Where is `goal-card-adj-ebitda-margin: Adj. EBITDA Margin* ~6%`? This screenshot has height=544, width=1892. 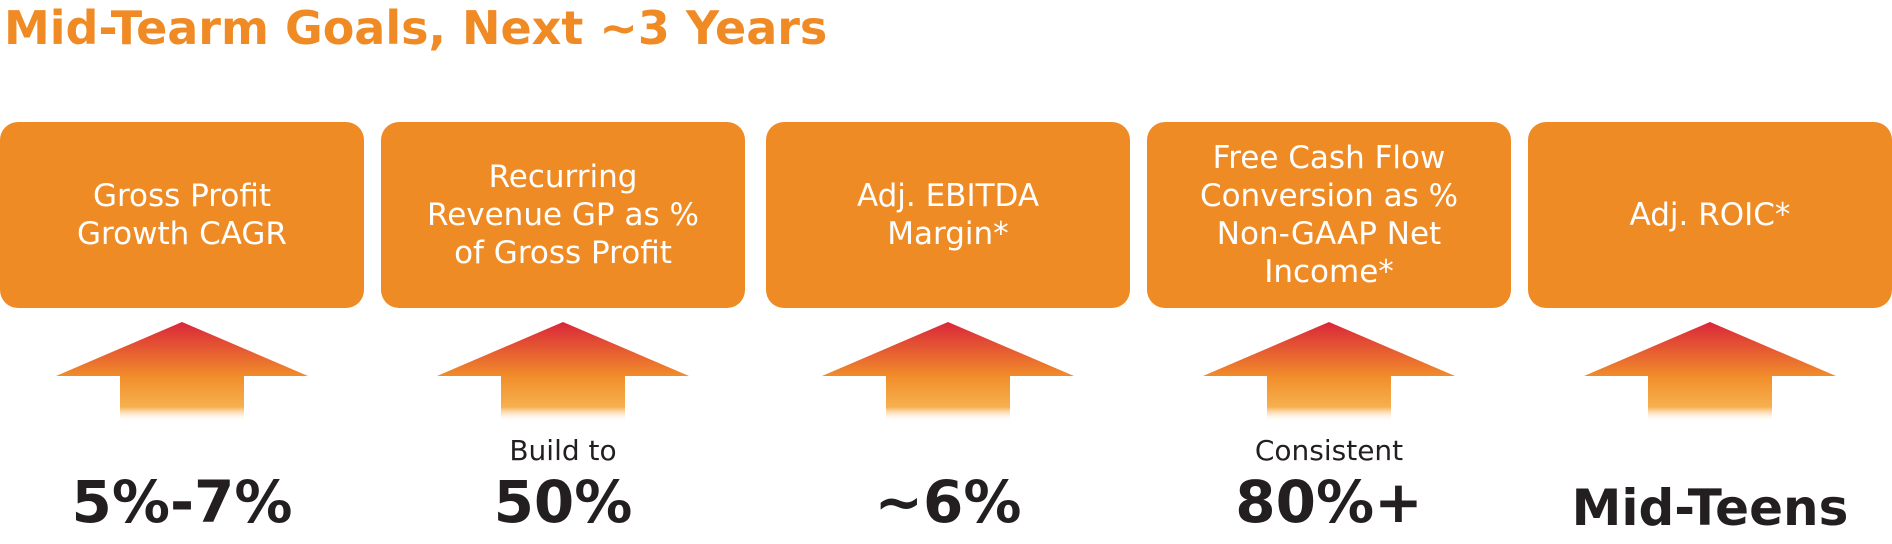
goal-card-adj-ebitda-margin: Adj. EBITDA Margin* ~6% is located at coordinates (948, 333).